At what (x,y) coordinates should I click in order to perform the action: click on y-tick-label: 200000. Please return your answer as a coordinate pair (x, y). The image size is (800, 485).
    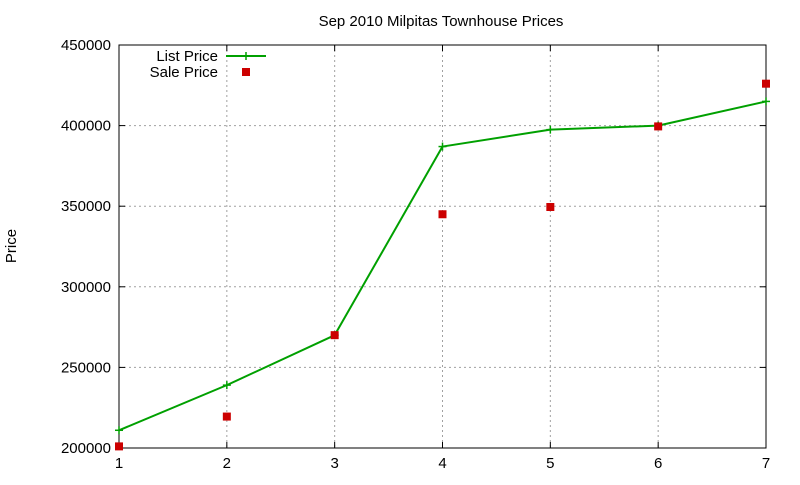
    Looking at the image, I should click on (86, 448).